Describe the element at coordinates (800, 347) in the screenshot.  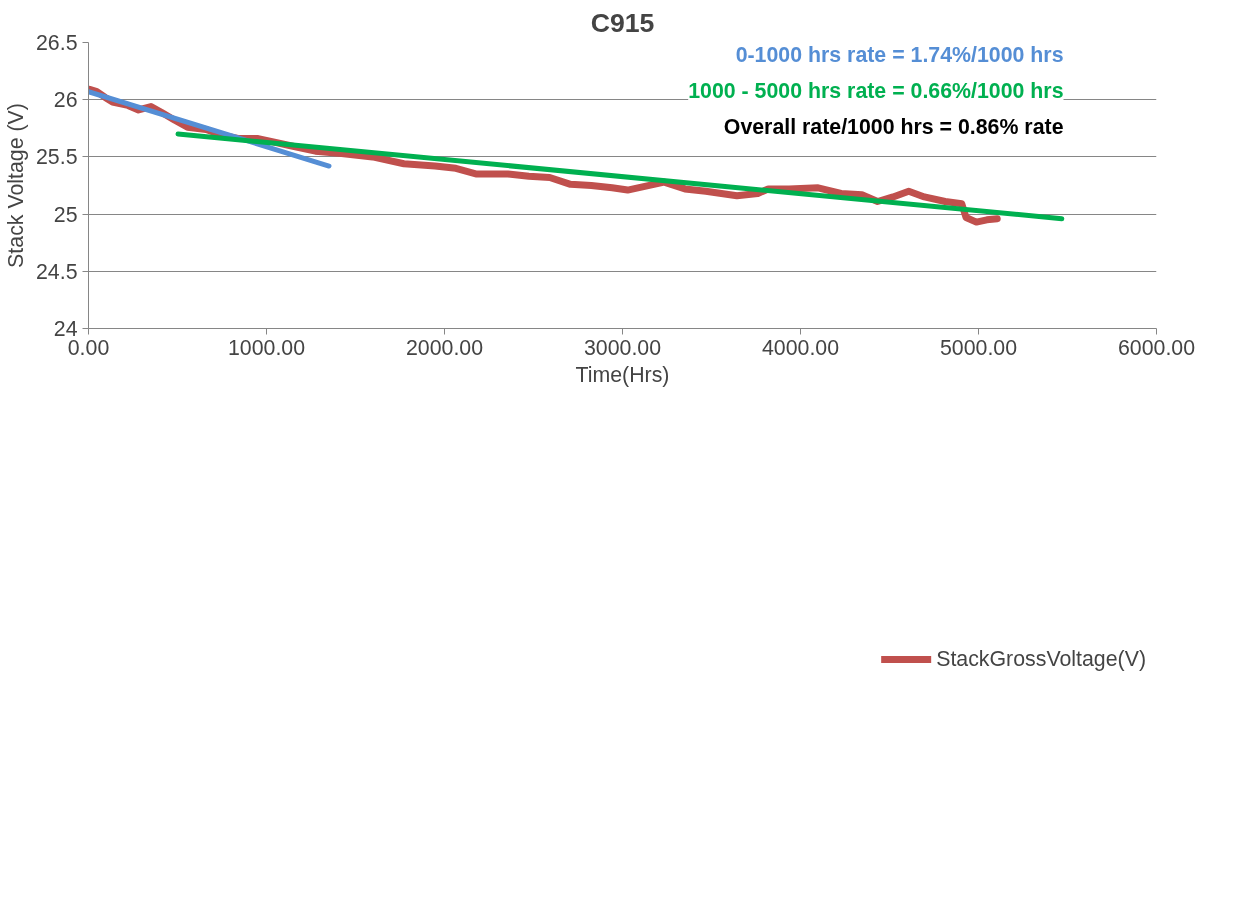
I see `x-tick-label: 4000.00` at that location.